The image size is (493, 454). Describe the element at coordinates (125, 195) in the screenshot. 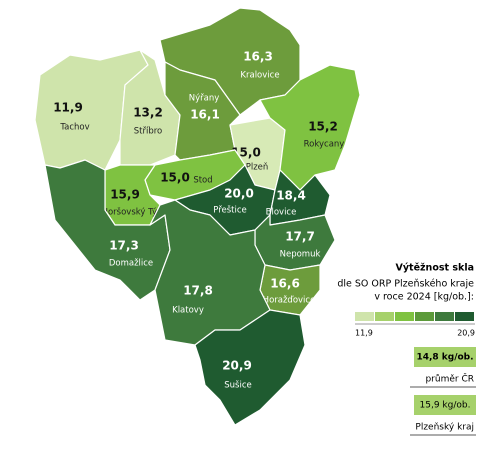

I see `region-value: 15,9` at that location.